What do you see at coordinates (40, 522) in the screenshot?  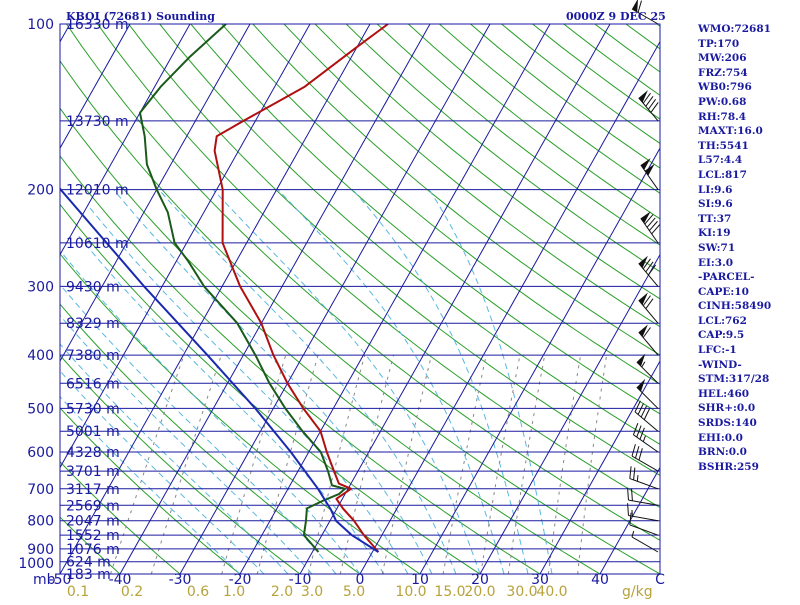 I see `pressure-tick-label: 800` at bounding box center [40, 522].